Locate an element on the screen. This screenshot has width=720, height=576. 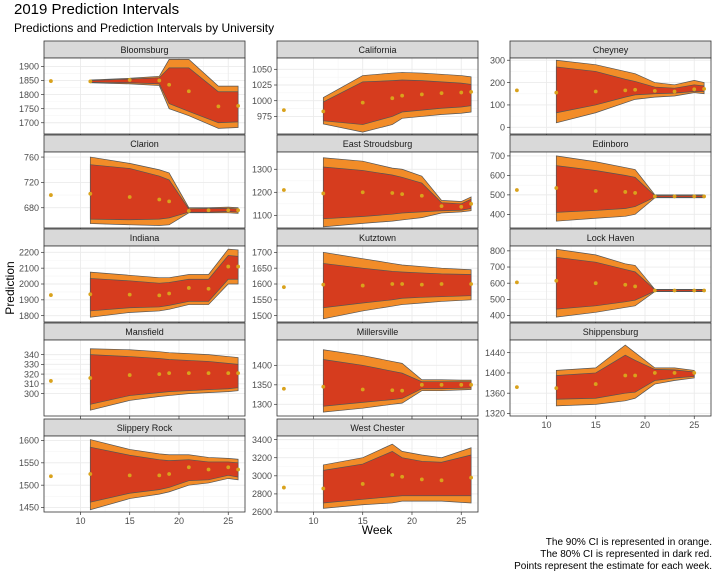
panel-title: Slippery Rock is located at coordinates (145, 428).